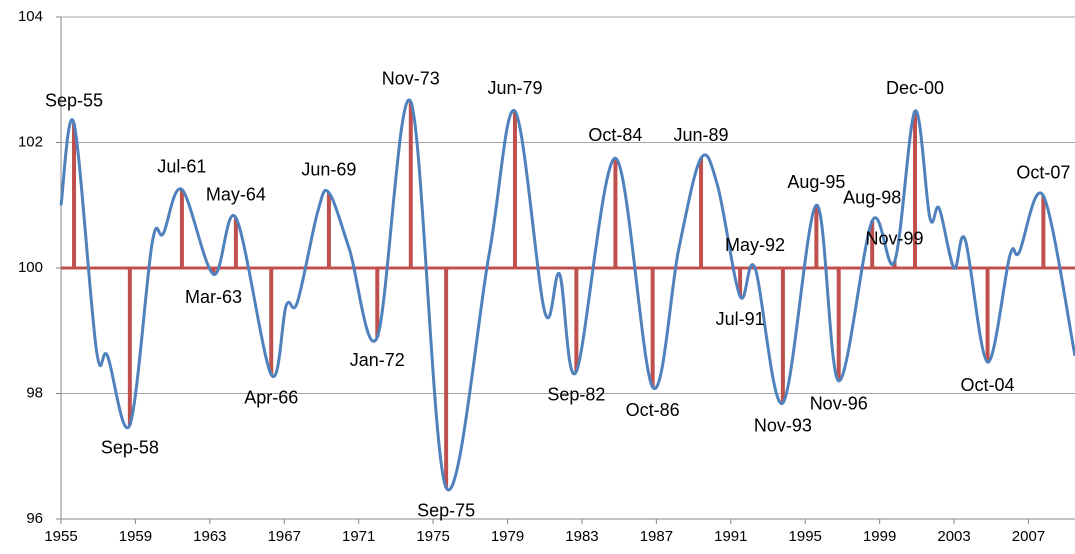  What do you see at coordinates (130, 448) in the screenshot?
I see `turning-label: Sep-58` at bounding box center [130, 448].